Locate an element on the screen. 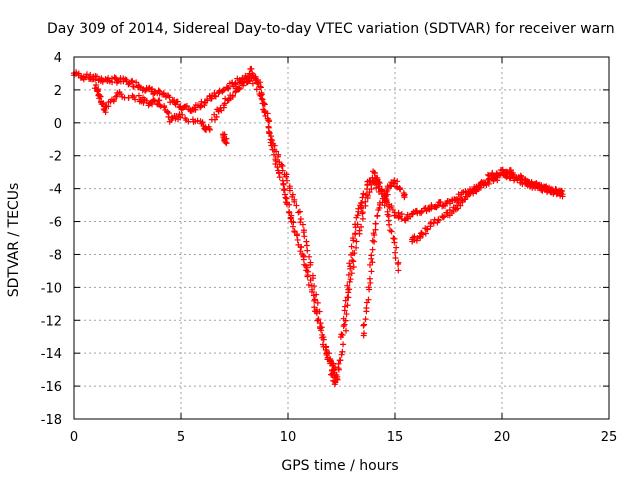 The image size is (640, 480). y-tick-label: -4 is located at coordinates (55, 190).